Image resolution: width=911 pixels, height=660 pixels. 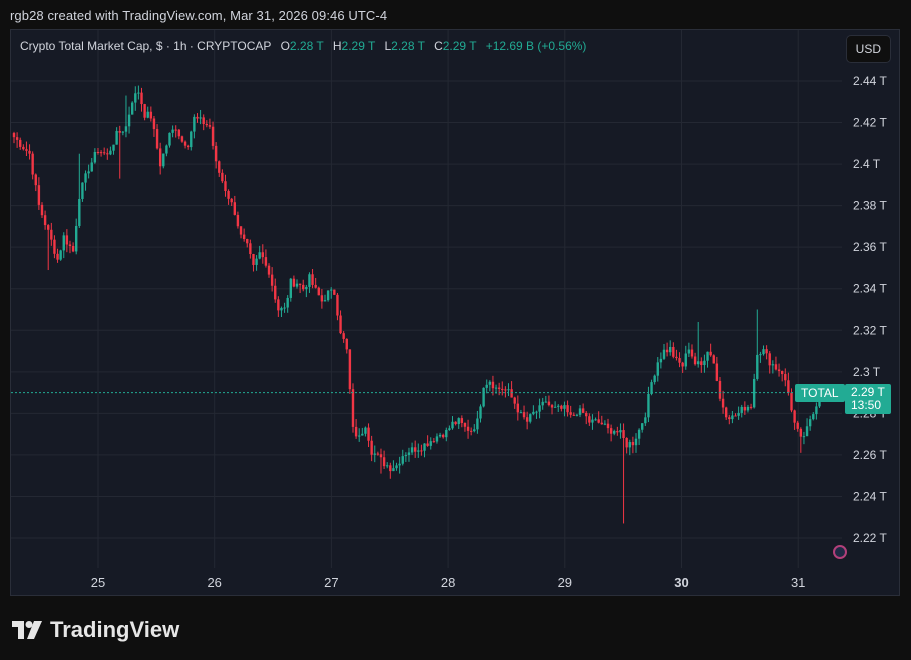 I want to click on y-tick-label: 2.32 T, so click(x=870, y=330).